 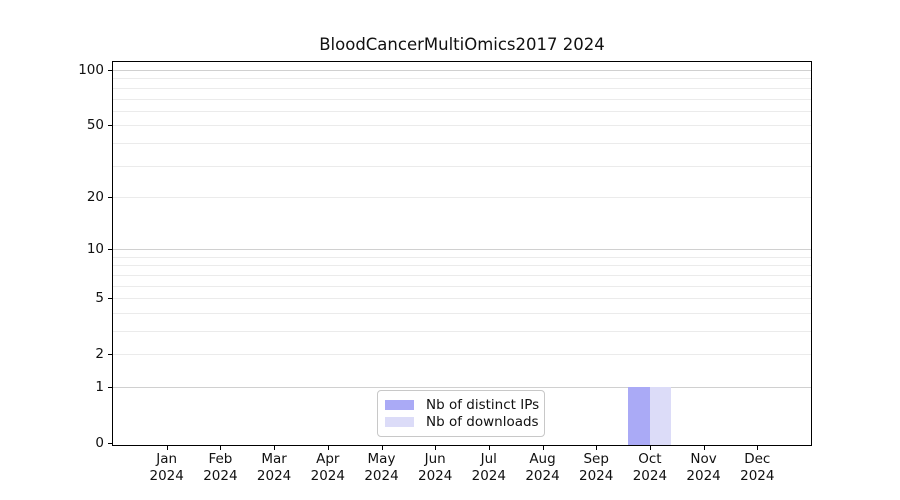 What do you see at coordinates (166, 467) in the screenshot?
I see `x-tick-label-jan: Jan 2024` at bounding box center [166, 467].